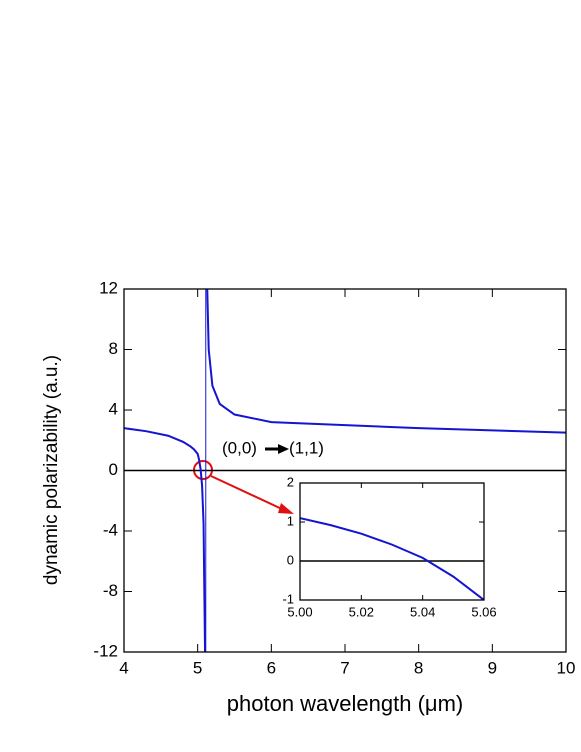 Image resolution: width=581 pixels, height=752 pixels. Describe the element at coordinates (345, 703) in the screenshot. I see `x-axis-label: photon wavelength (μm)` at that location.